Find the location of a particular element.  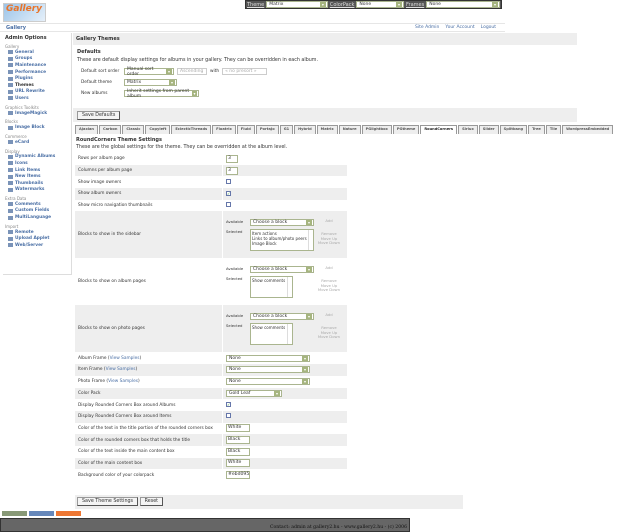

sidebar-item-watermarks: Watermarks is located at coordinates (37, 190).